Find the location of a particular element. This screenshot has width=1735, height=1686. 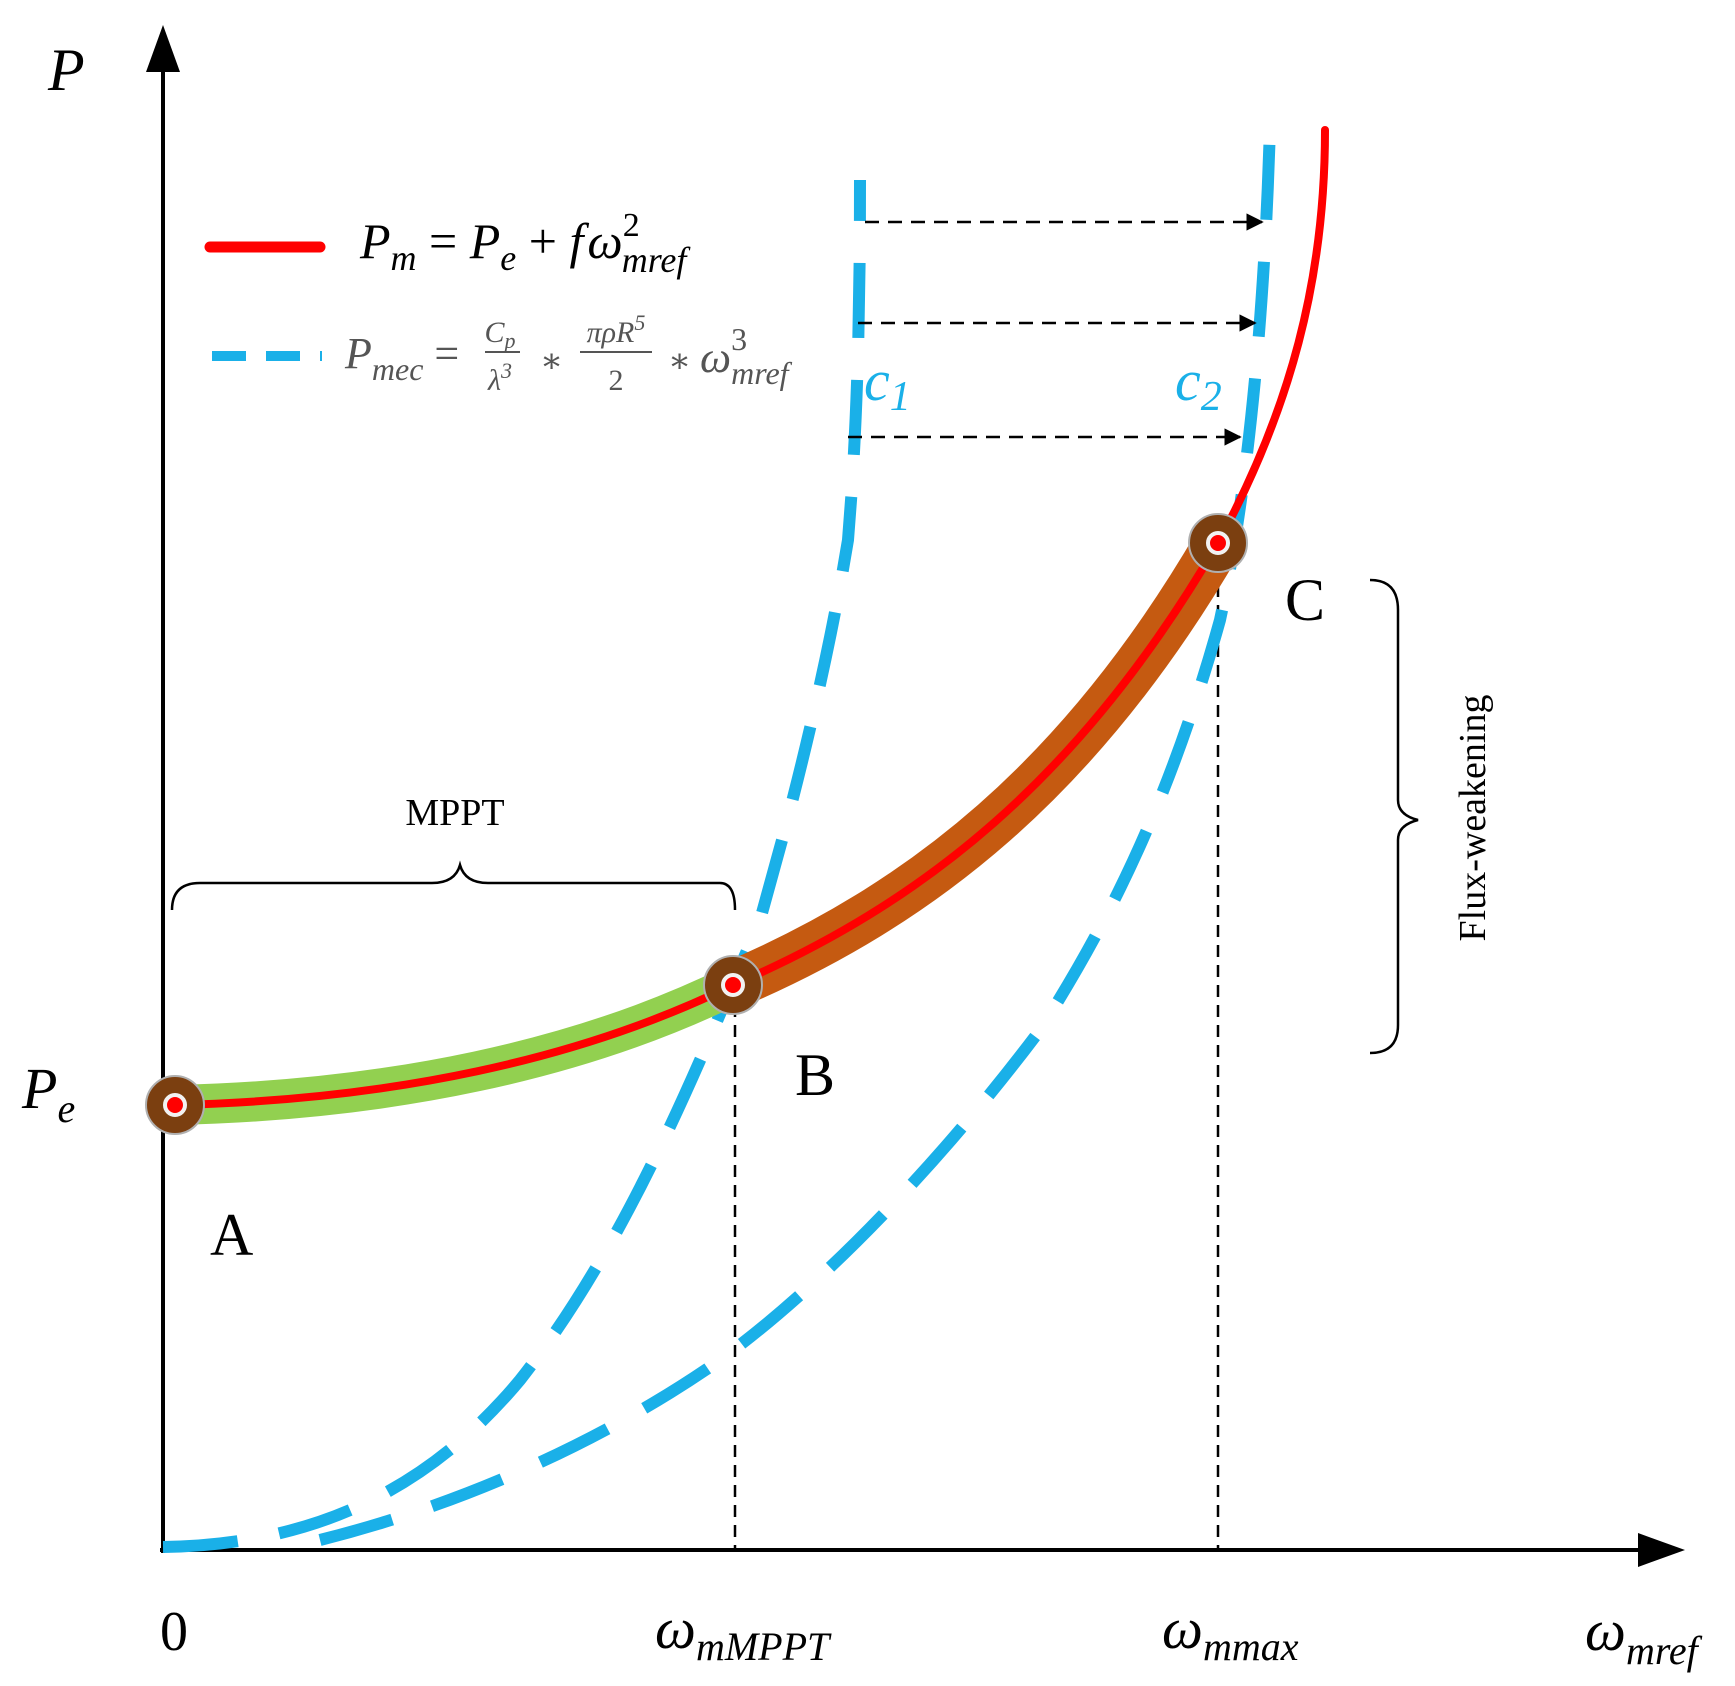

y-axis-arrowhead is located at coordinates (163, 48).